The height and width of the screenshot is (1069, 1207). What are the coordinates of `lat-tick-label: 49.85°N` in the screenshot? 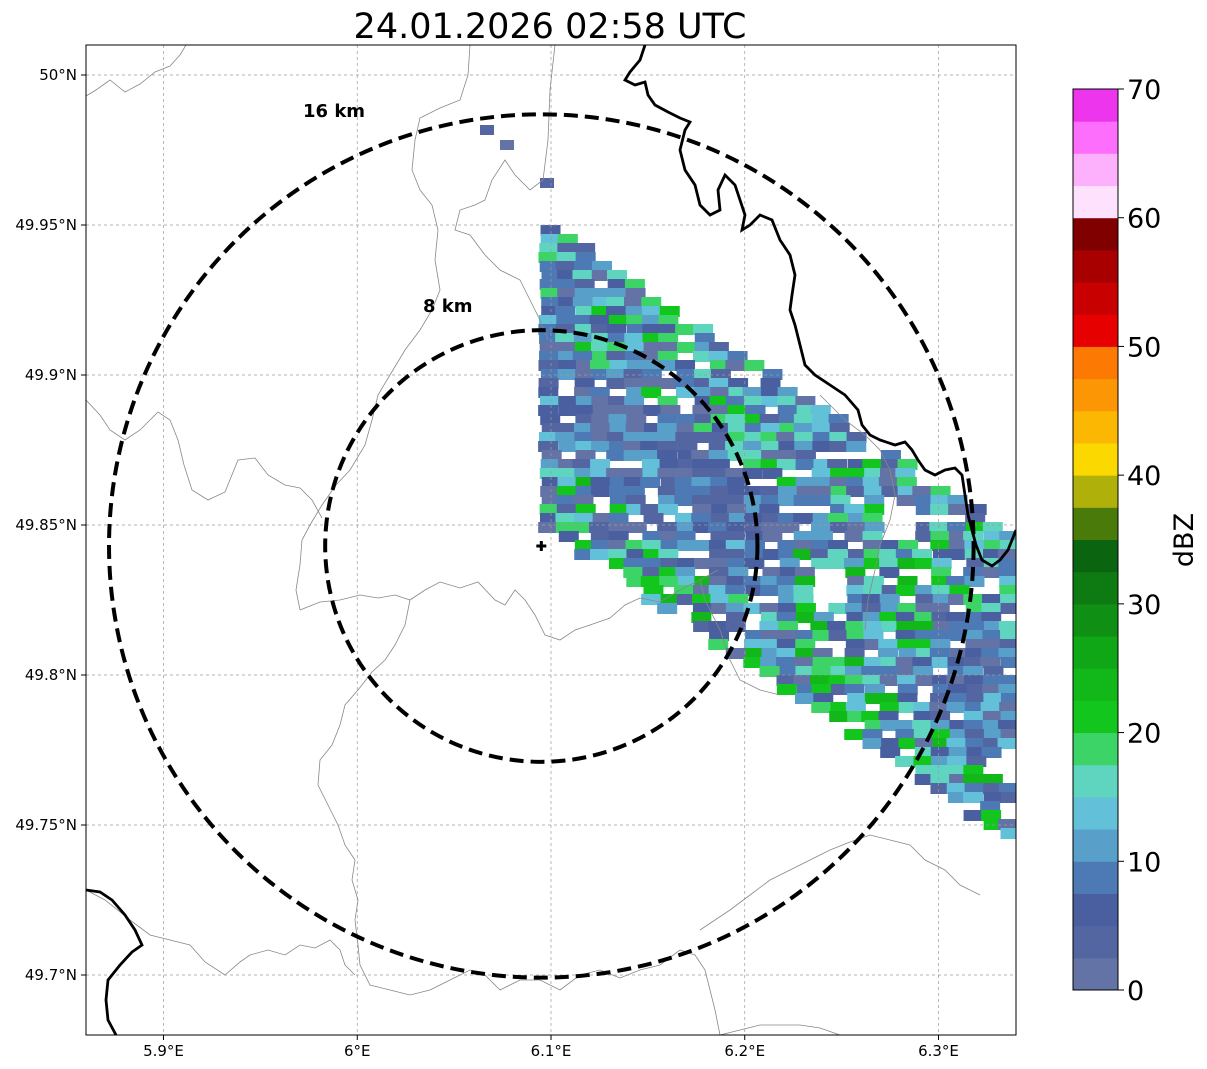 It's located at (46, 525).